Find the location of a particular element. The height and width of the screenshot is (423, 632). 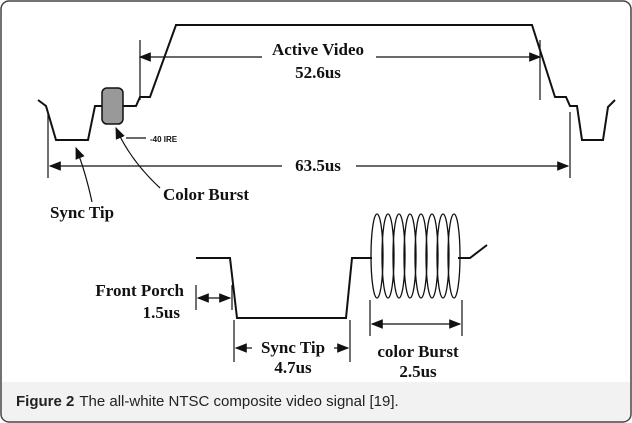

label: Active Video is located at coordinates (318, 49).